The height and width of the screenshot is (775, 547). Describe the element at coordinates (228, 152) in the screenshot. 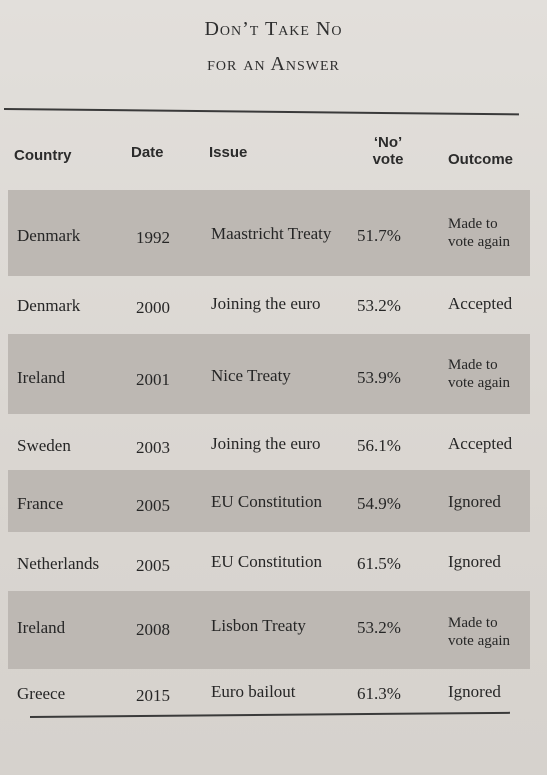

I see `header-issue: Issue` at that location.